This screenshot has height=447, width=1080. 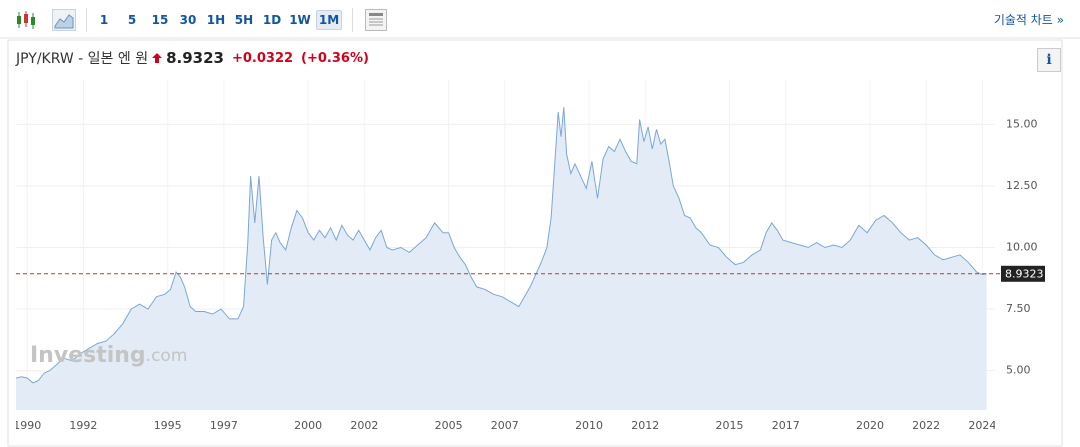 I want to click on x-tick-label: 2007, so click(x=505, y=425).